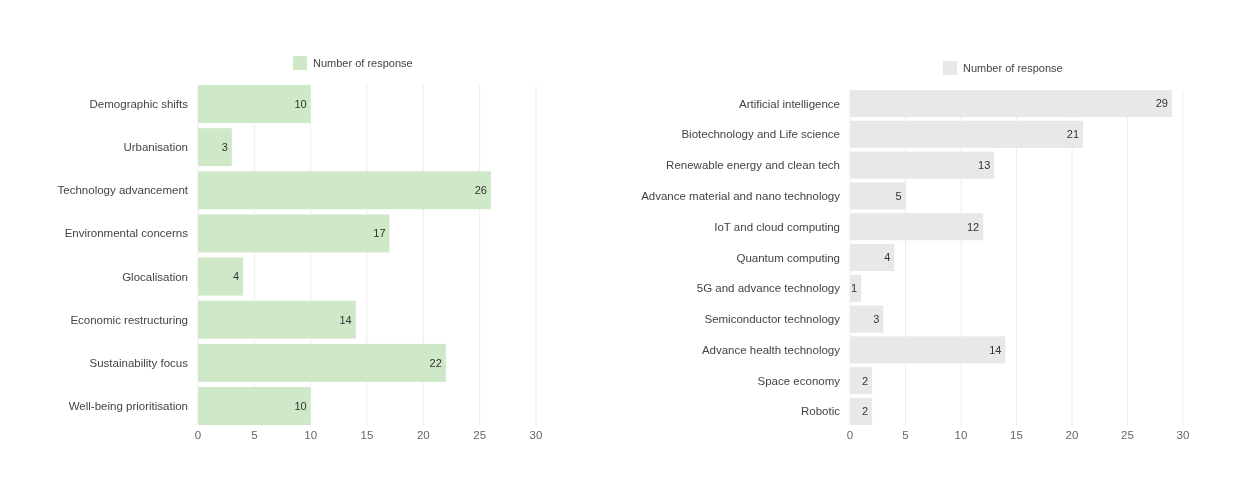 The width and height of the screenshot is (1239, 483). I want to click on y-tick-label: Space economy, so click(799, 380).